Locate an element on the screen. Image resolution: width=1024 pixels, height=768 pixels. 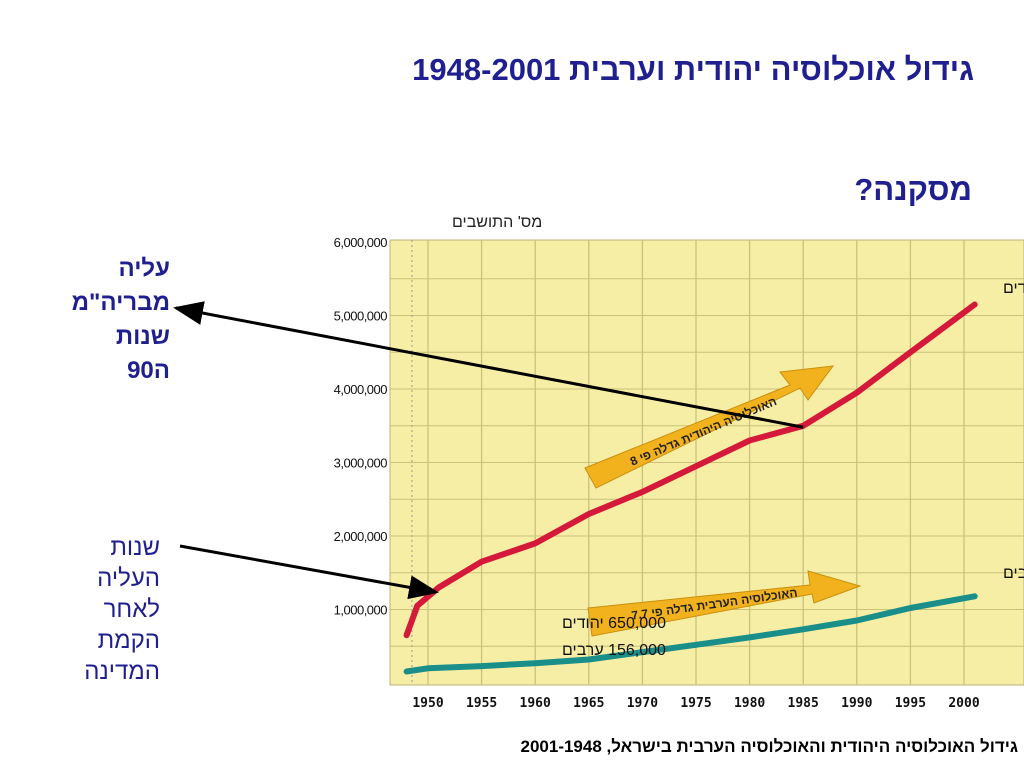
jews-start-label: 650,000 יהודים is located at coordinates (614, 623).